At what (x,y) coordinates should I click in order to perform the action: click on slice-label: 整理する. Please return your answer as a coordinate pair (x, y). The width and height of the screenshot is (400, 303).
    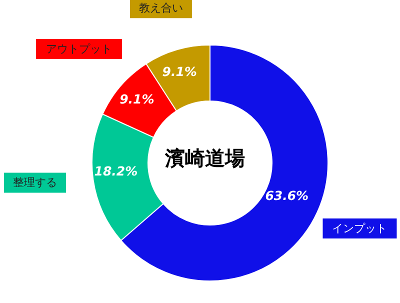
    Looking at the image, I should click on (35, 183).